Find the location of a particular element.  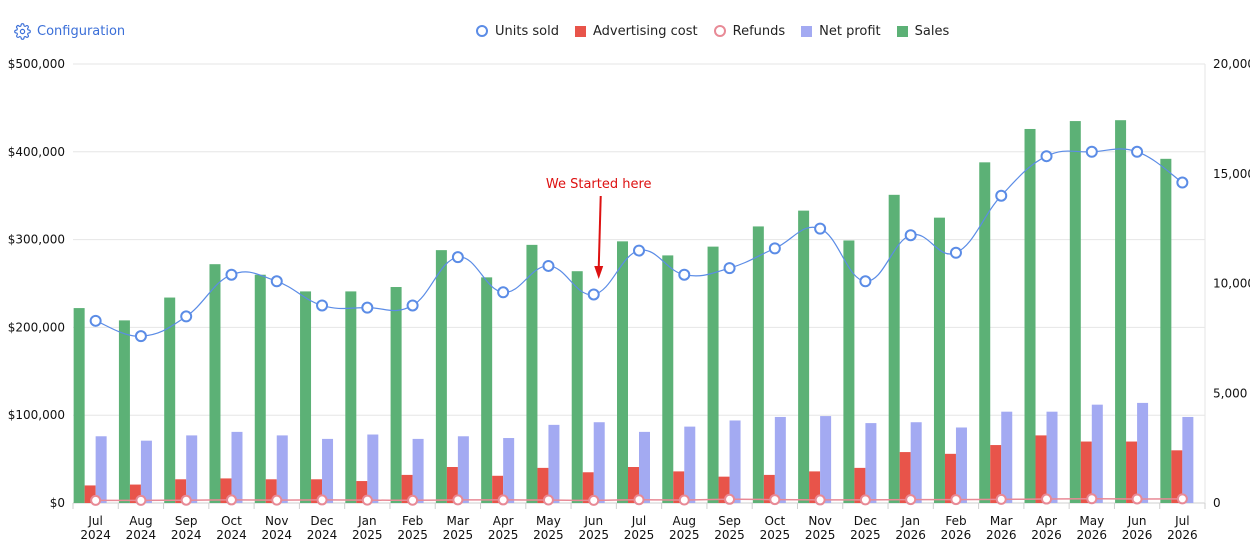

legend-item-units-sold: Units sold is located at coordinates (517, 31).